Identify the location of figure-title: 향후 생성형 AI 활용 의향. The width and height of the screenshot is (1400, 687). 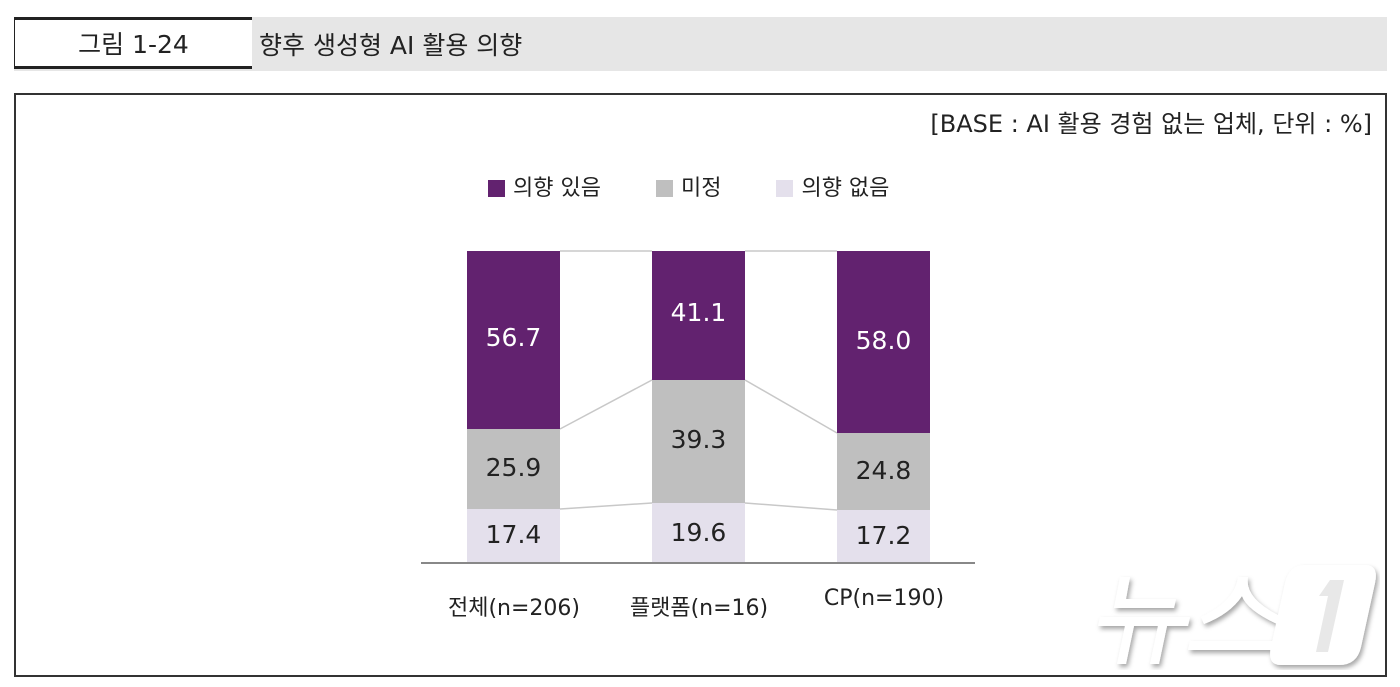
(391, 45).